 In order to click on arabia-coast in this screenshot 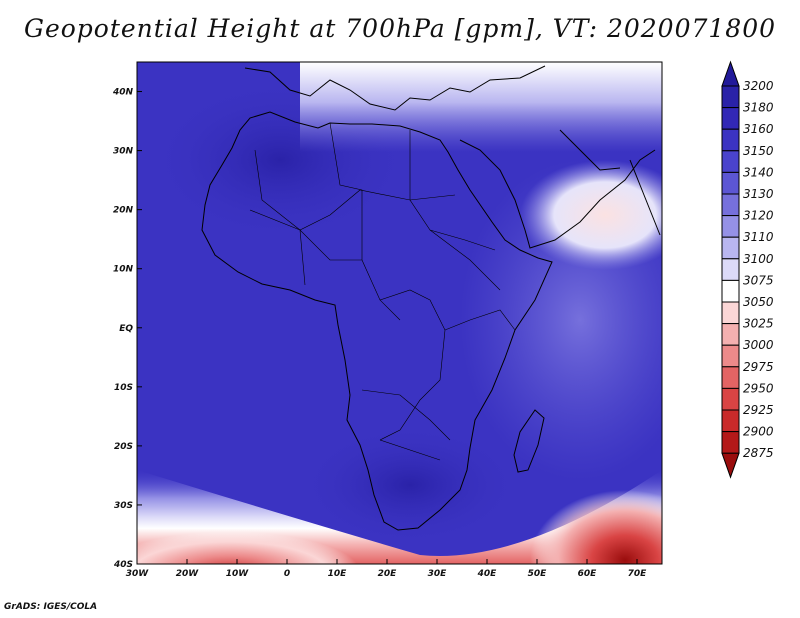, I will do `click(557, 194)`.